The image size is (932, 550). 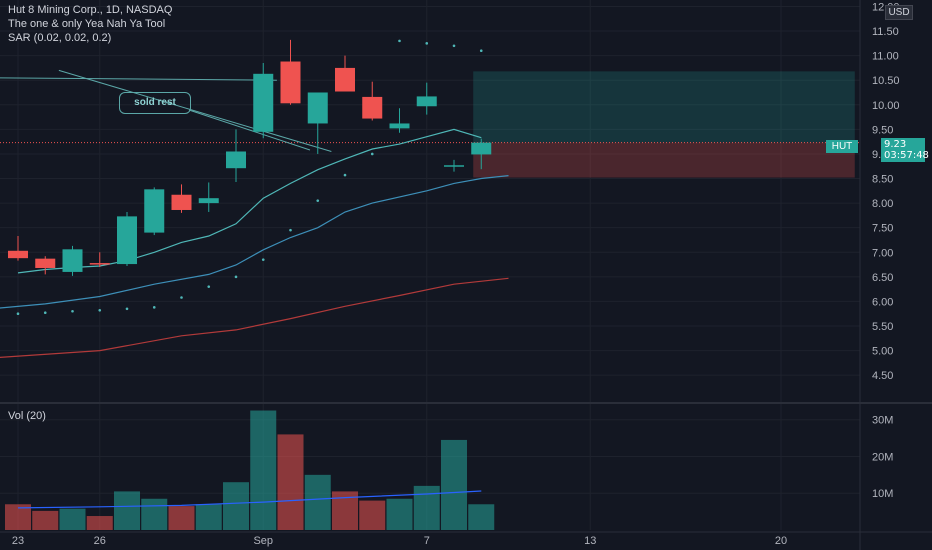 What do you see at coordinates (882, 204) in the screenshot?
I see `price-tick-label: 8.00` at bounding box center [882, 204].